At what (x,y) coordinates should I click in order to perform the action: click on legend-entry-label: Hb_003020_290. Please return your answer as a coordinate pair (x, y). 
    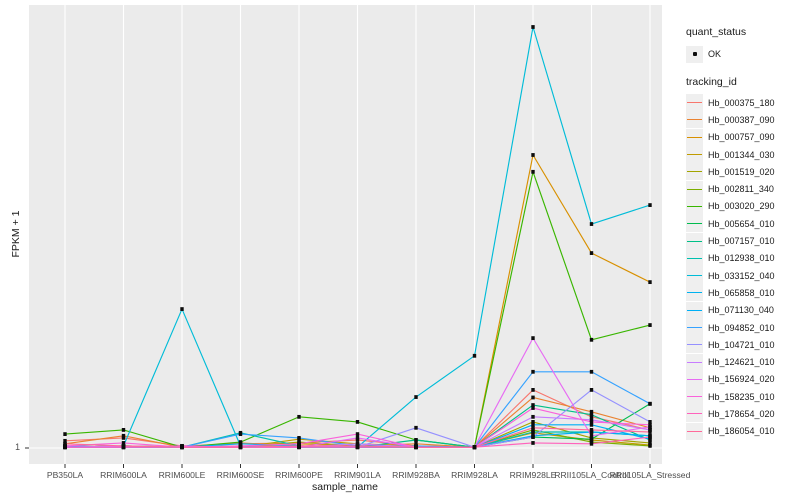
    Looking at the image, I should click on (741, 206).